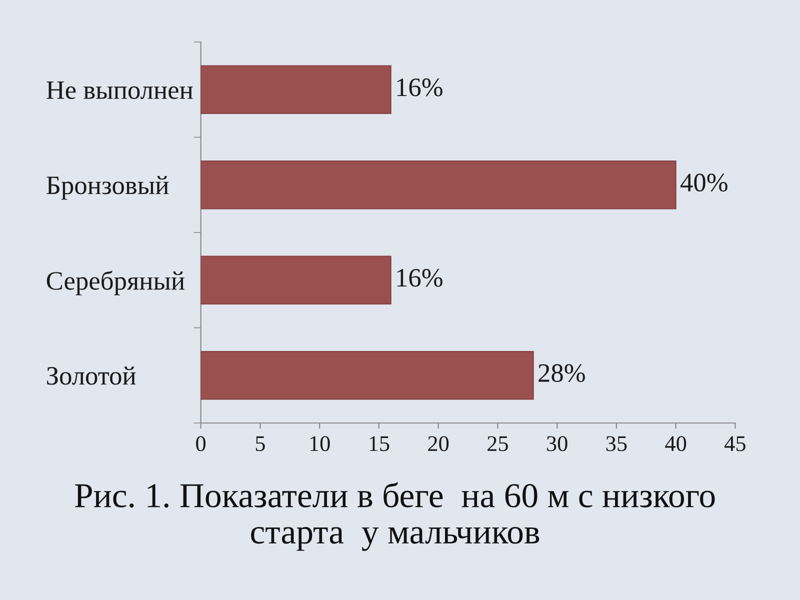 This screenshot has width=800, height=600. I want to click on y-tick-label: Бронзовый, so click(107, 188).